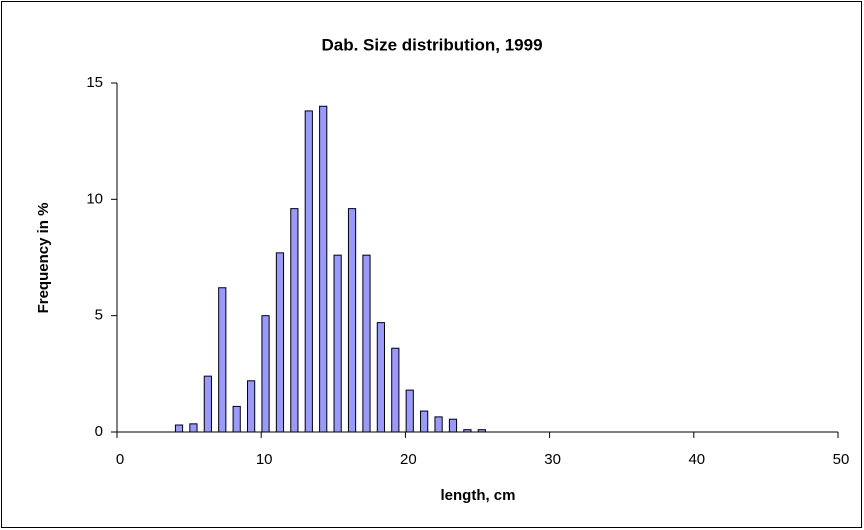 This screenshot has height=530, width=864. What do you see at coordinates (99, 431) in the screenshot?
I see `y-tick-label: 0` at bounding box center [99, 431].